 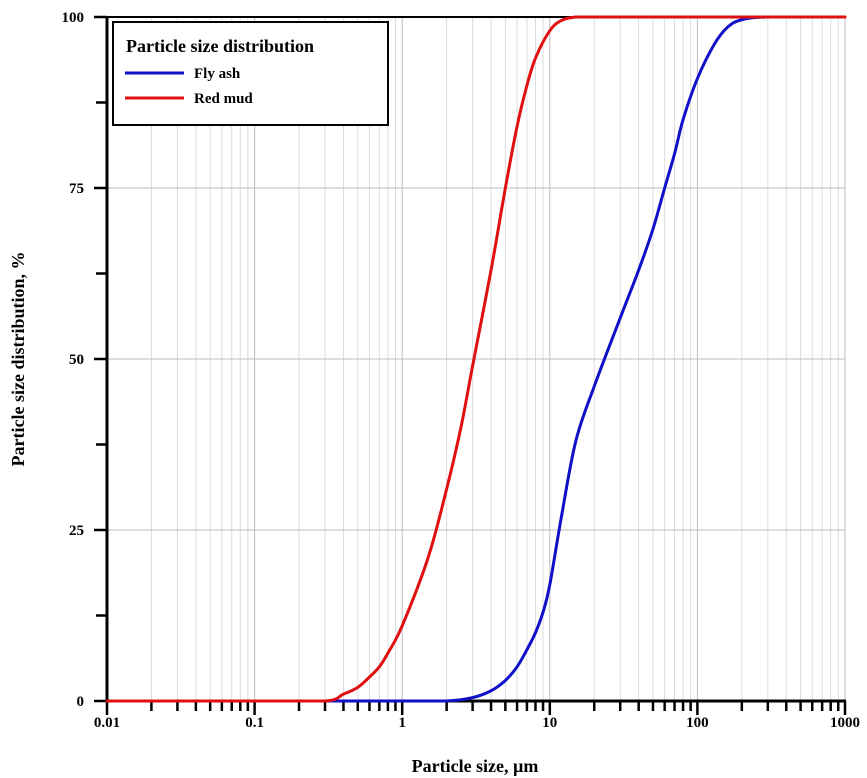 What do you see at coordinates (402, 723) in the screenshot?
I see `x-tick-label: 1` at bounding box center [402, 723].